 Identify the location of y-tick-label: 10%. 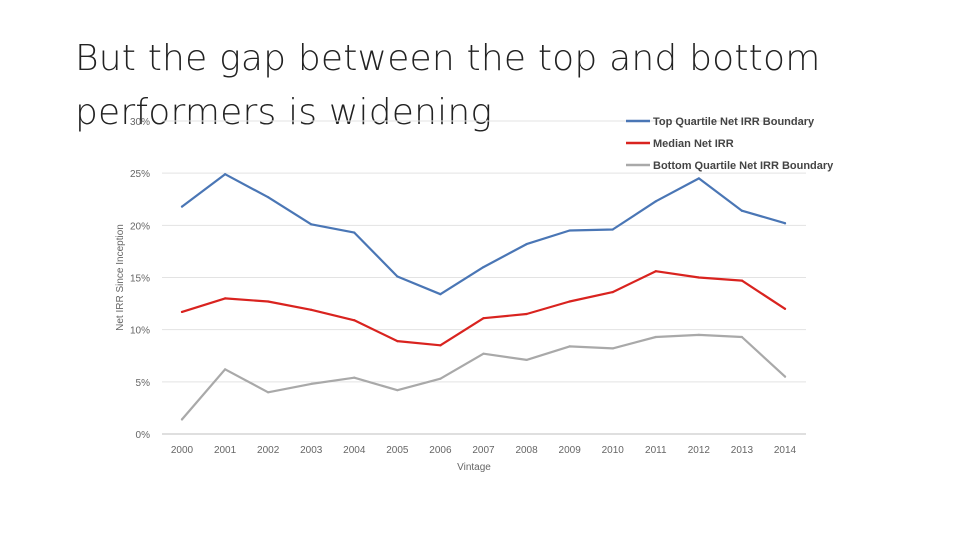
(140, 331).